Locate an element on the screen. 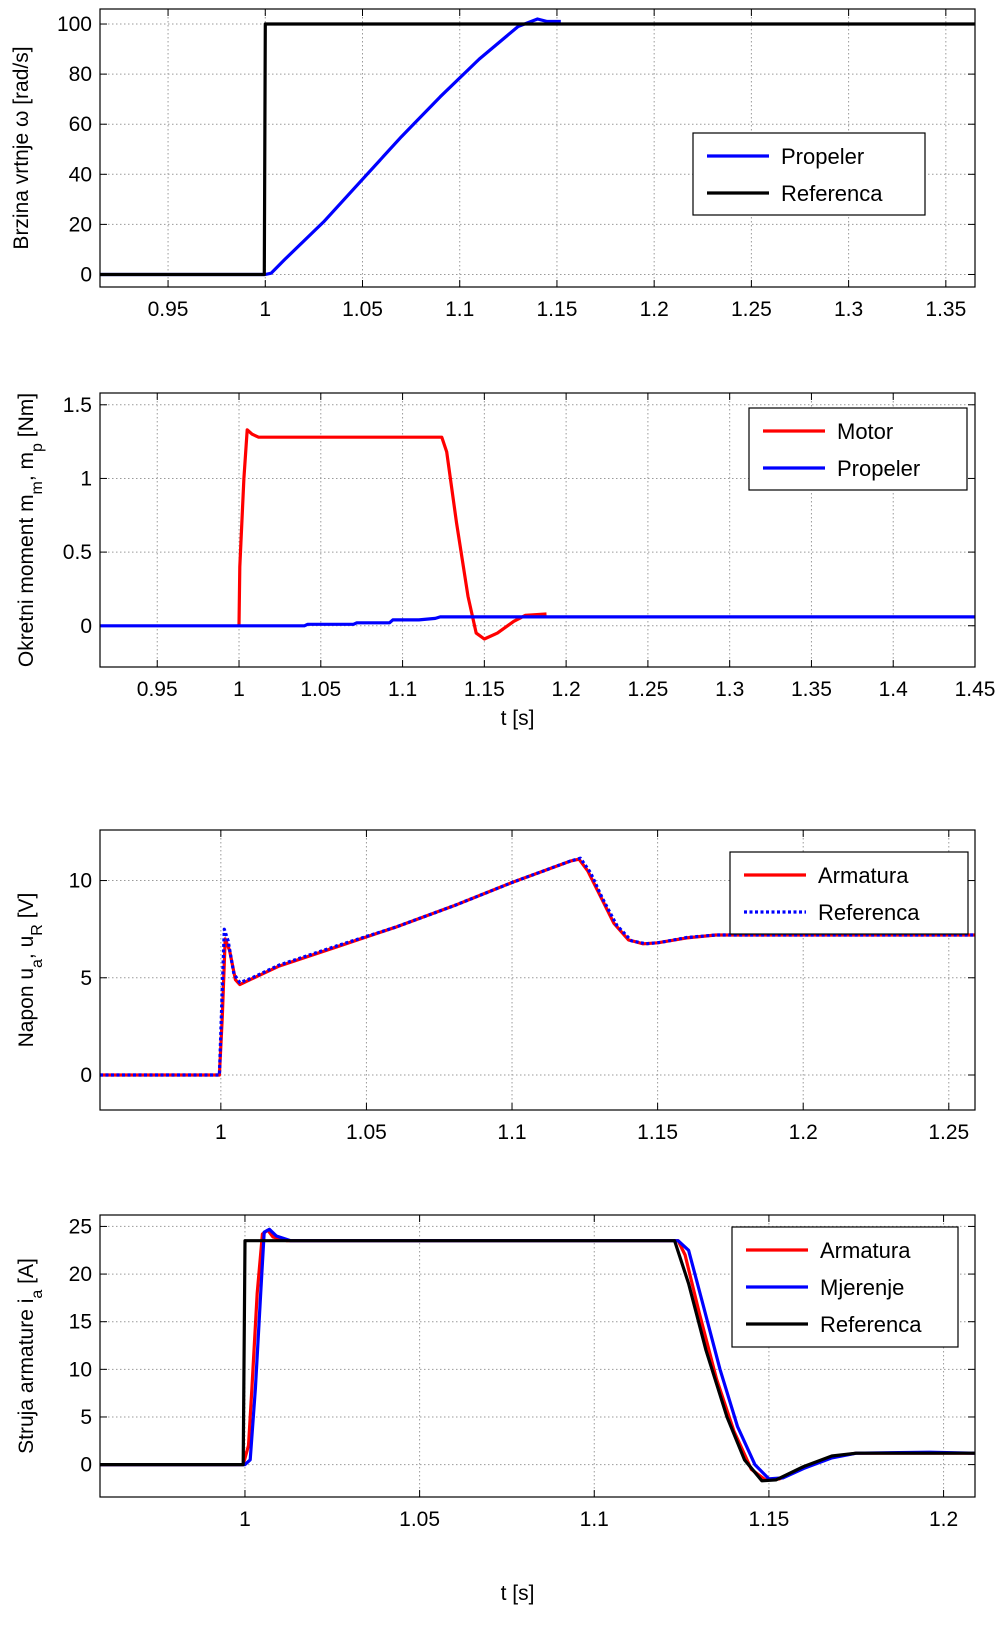 The width and height of the screenshot is (998, 1625). y-tick-label: 100 is located at coordinates (74, 24).